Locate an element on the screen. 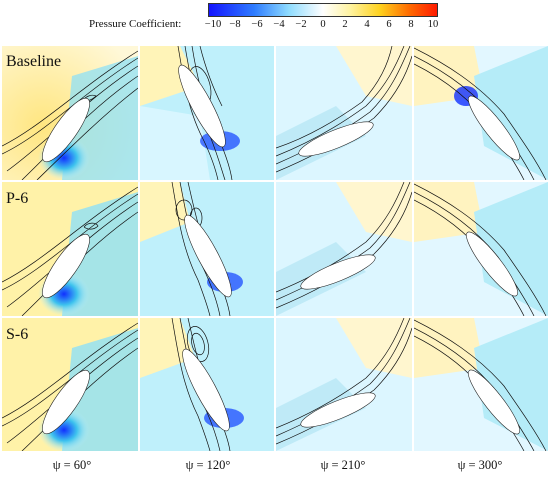 Image resolution: width=550 pixels, height=480 pixels. colorbar-tick: −2 is located at coordinates (301, 24).